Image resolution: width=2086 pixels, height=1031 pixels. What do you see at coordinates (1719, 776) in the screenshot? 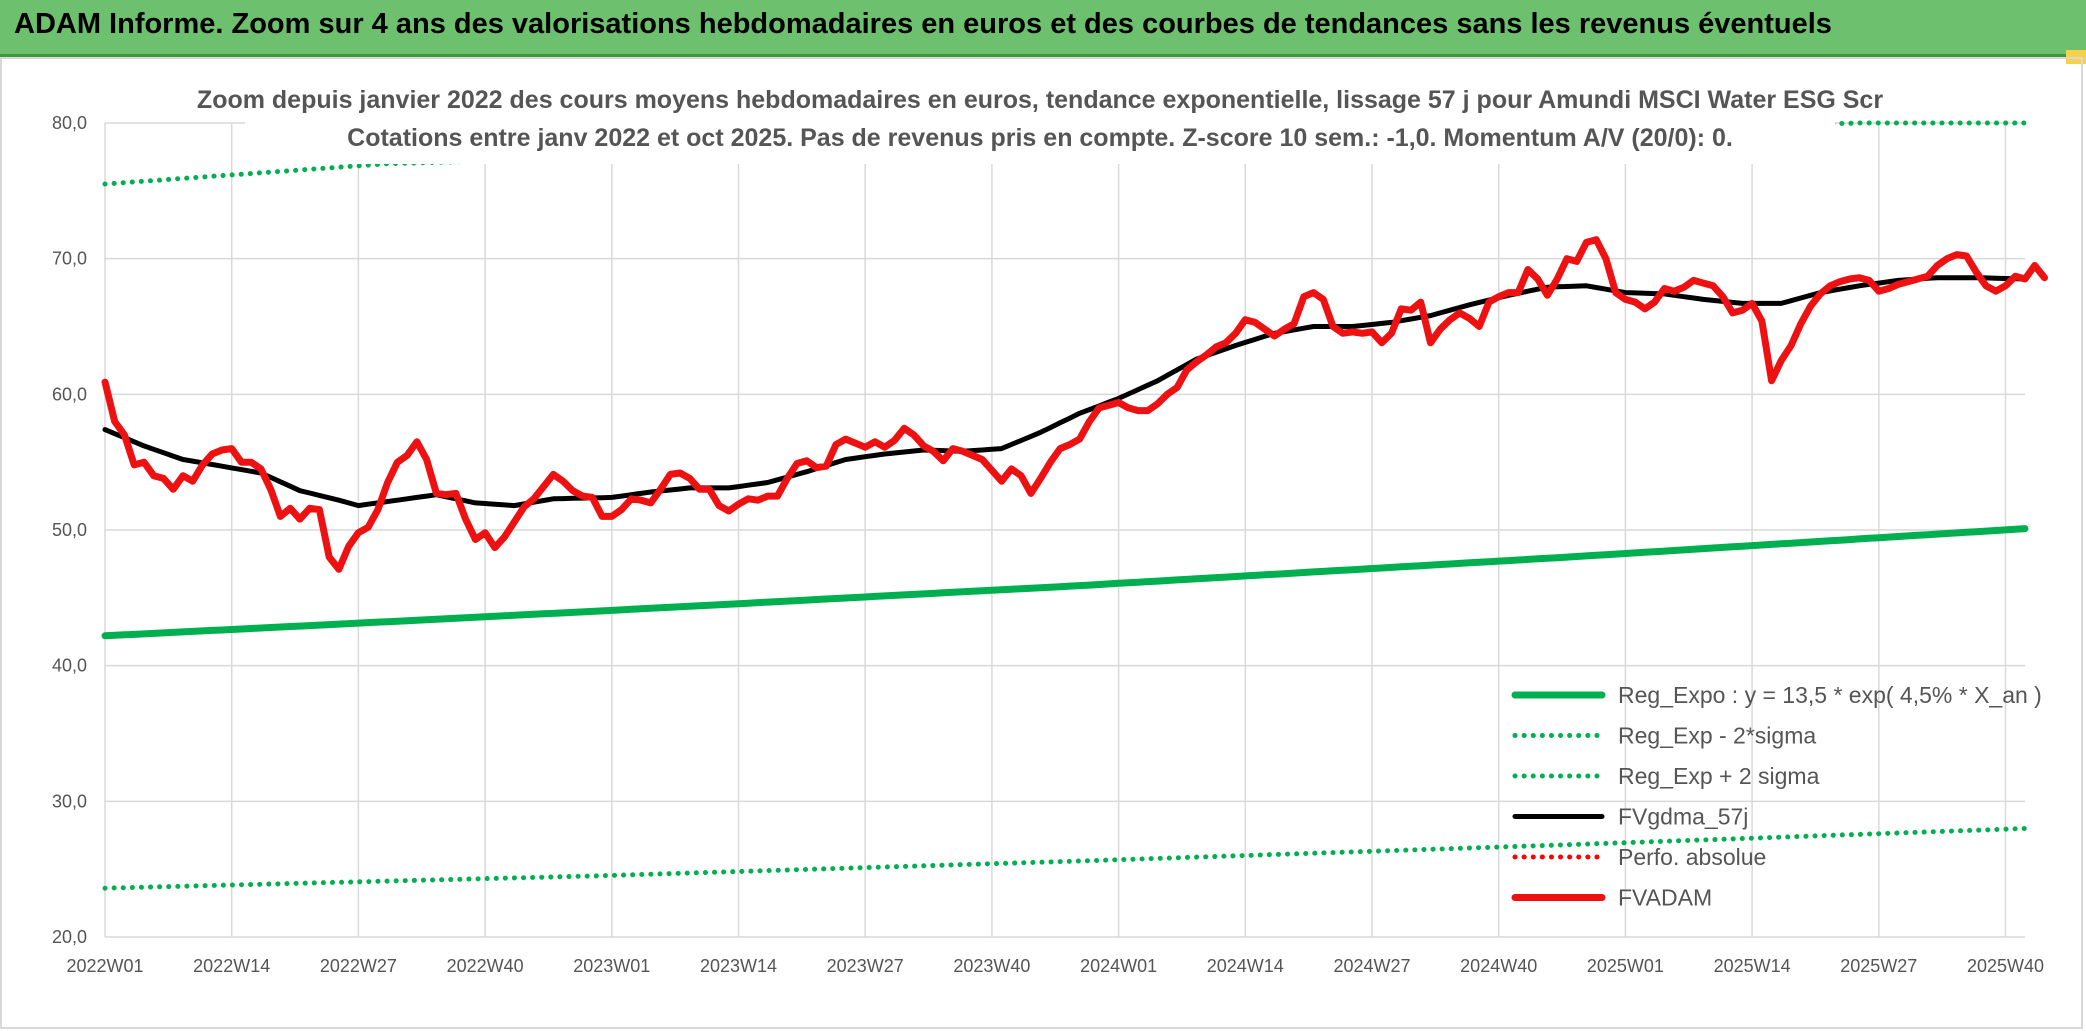
I see `legend-label: Reg_Exp + 2 sigma` at bounding box center [1719, 776].